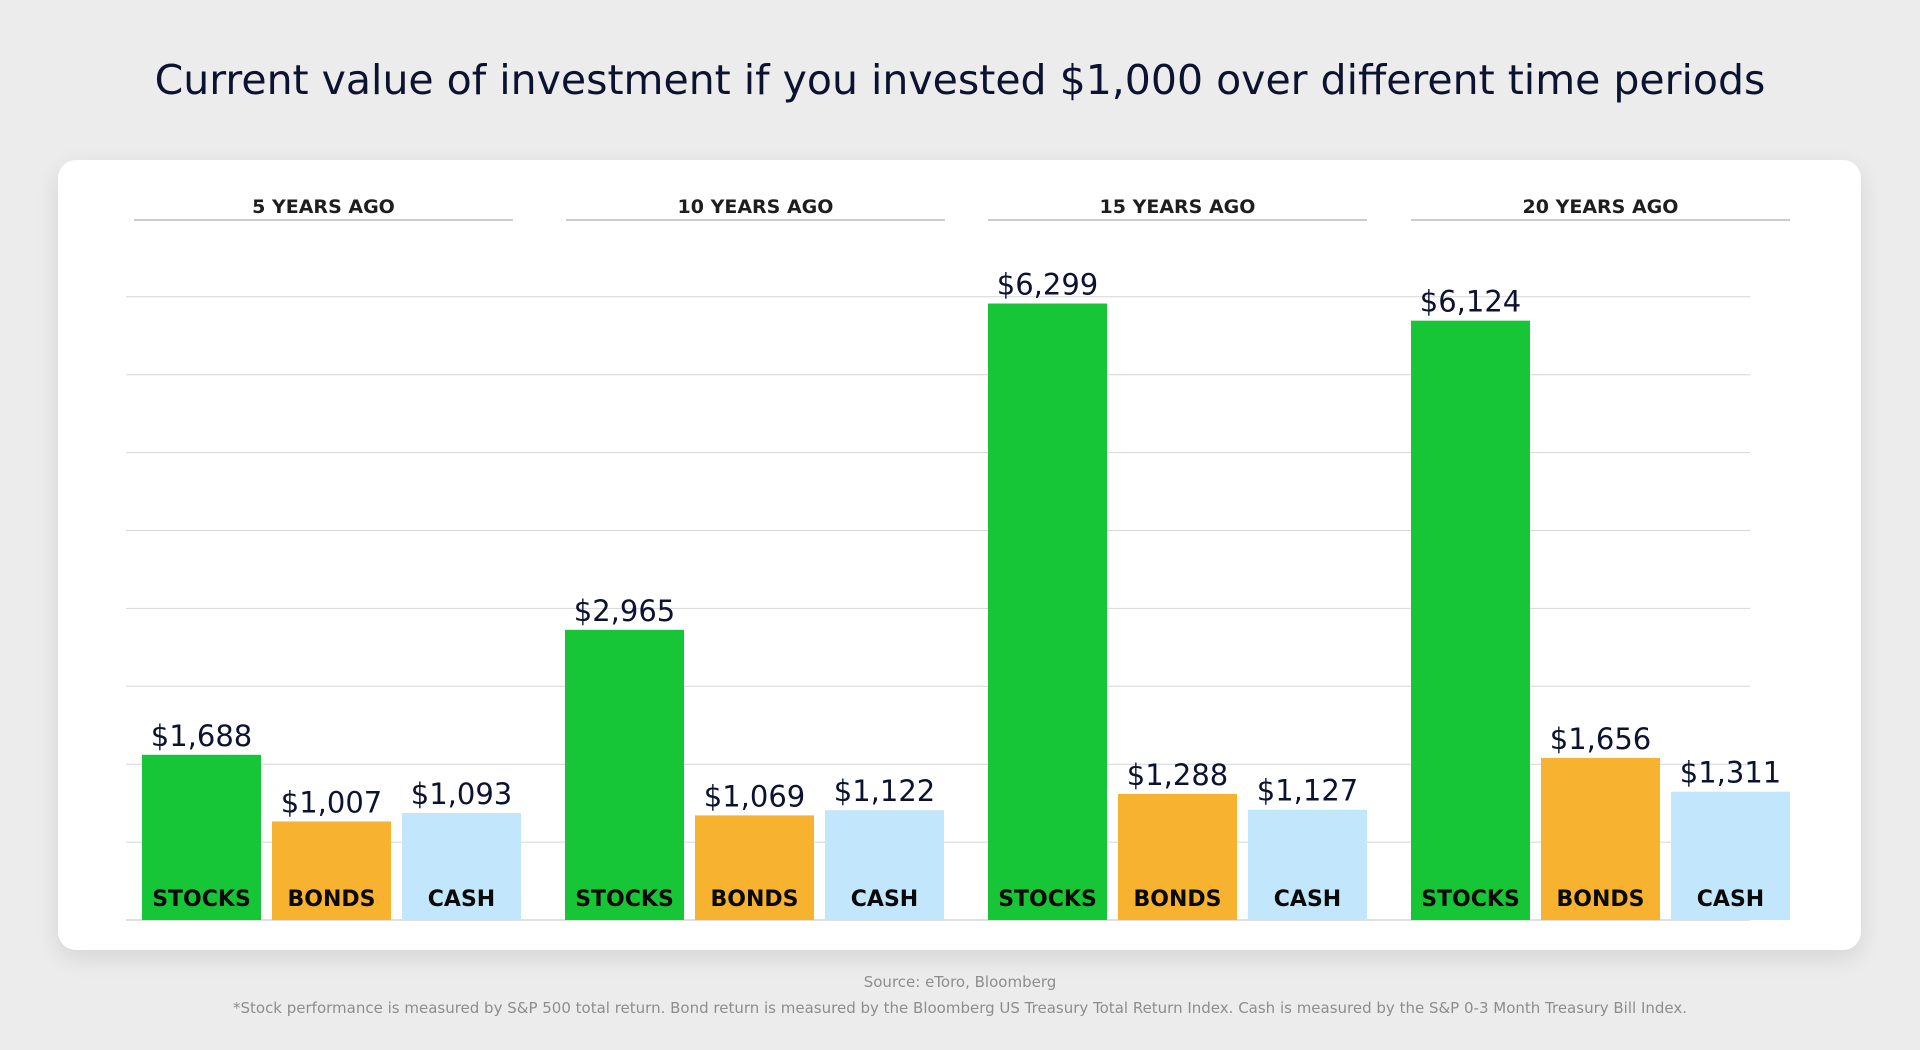 This screenshot has height=1050, width=1920. Describe the element at coordinates (1730, 773) in the screenshot. I see `bar-value-label: $1,311` at that location.